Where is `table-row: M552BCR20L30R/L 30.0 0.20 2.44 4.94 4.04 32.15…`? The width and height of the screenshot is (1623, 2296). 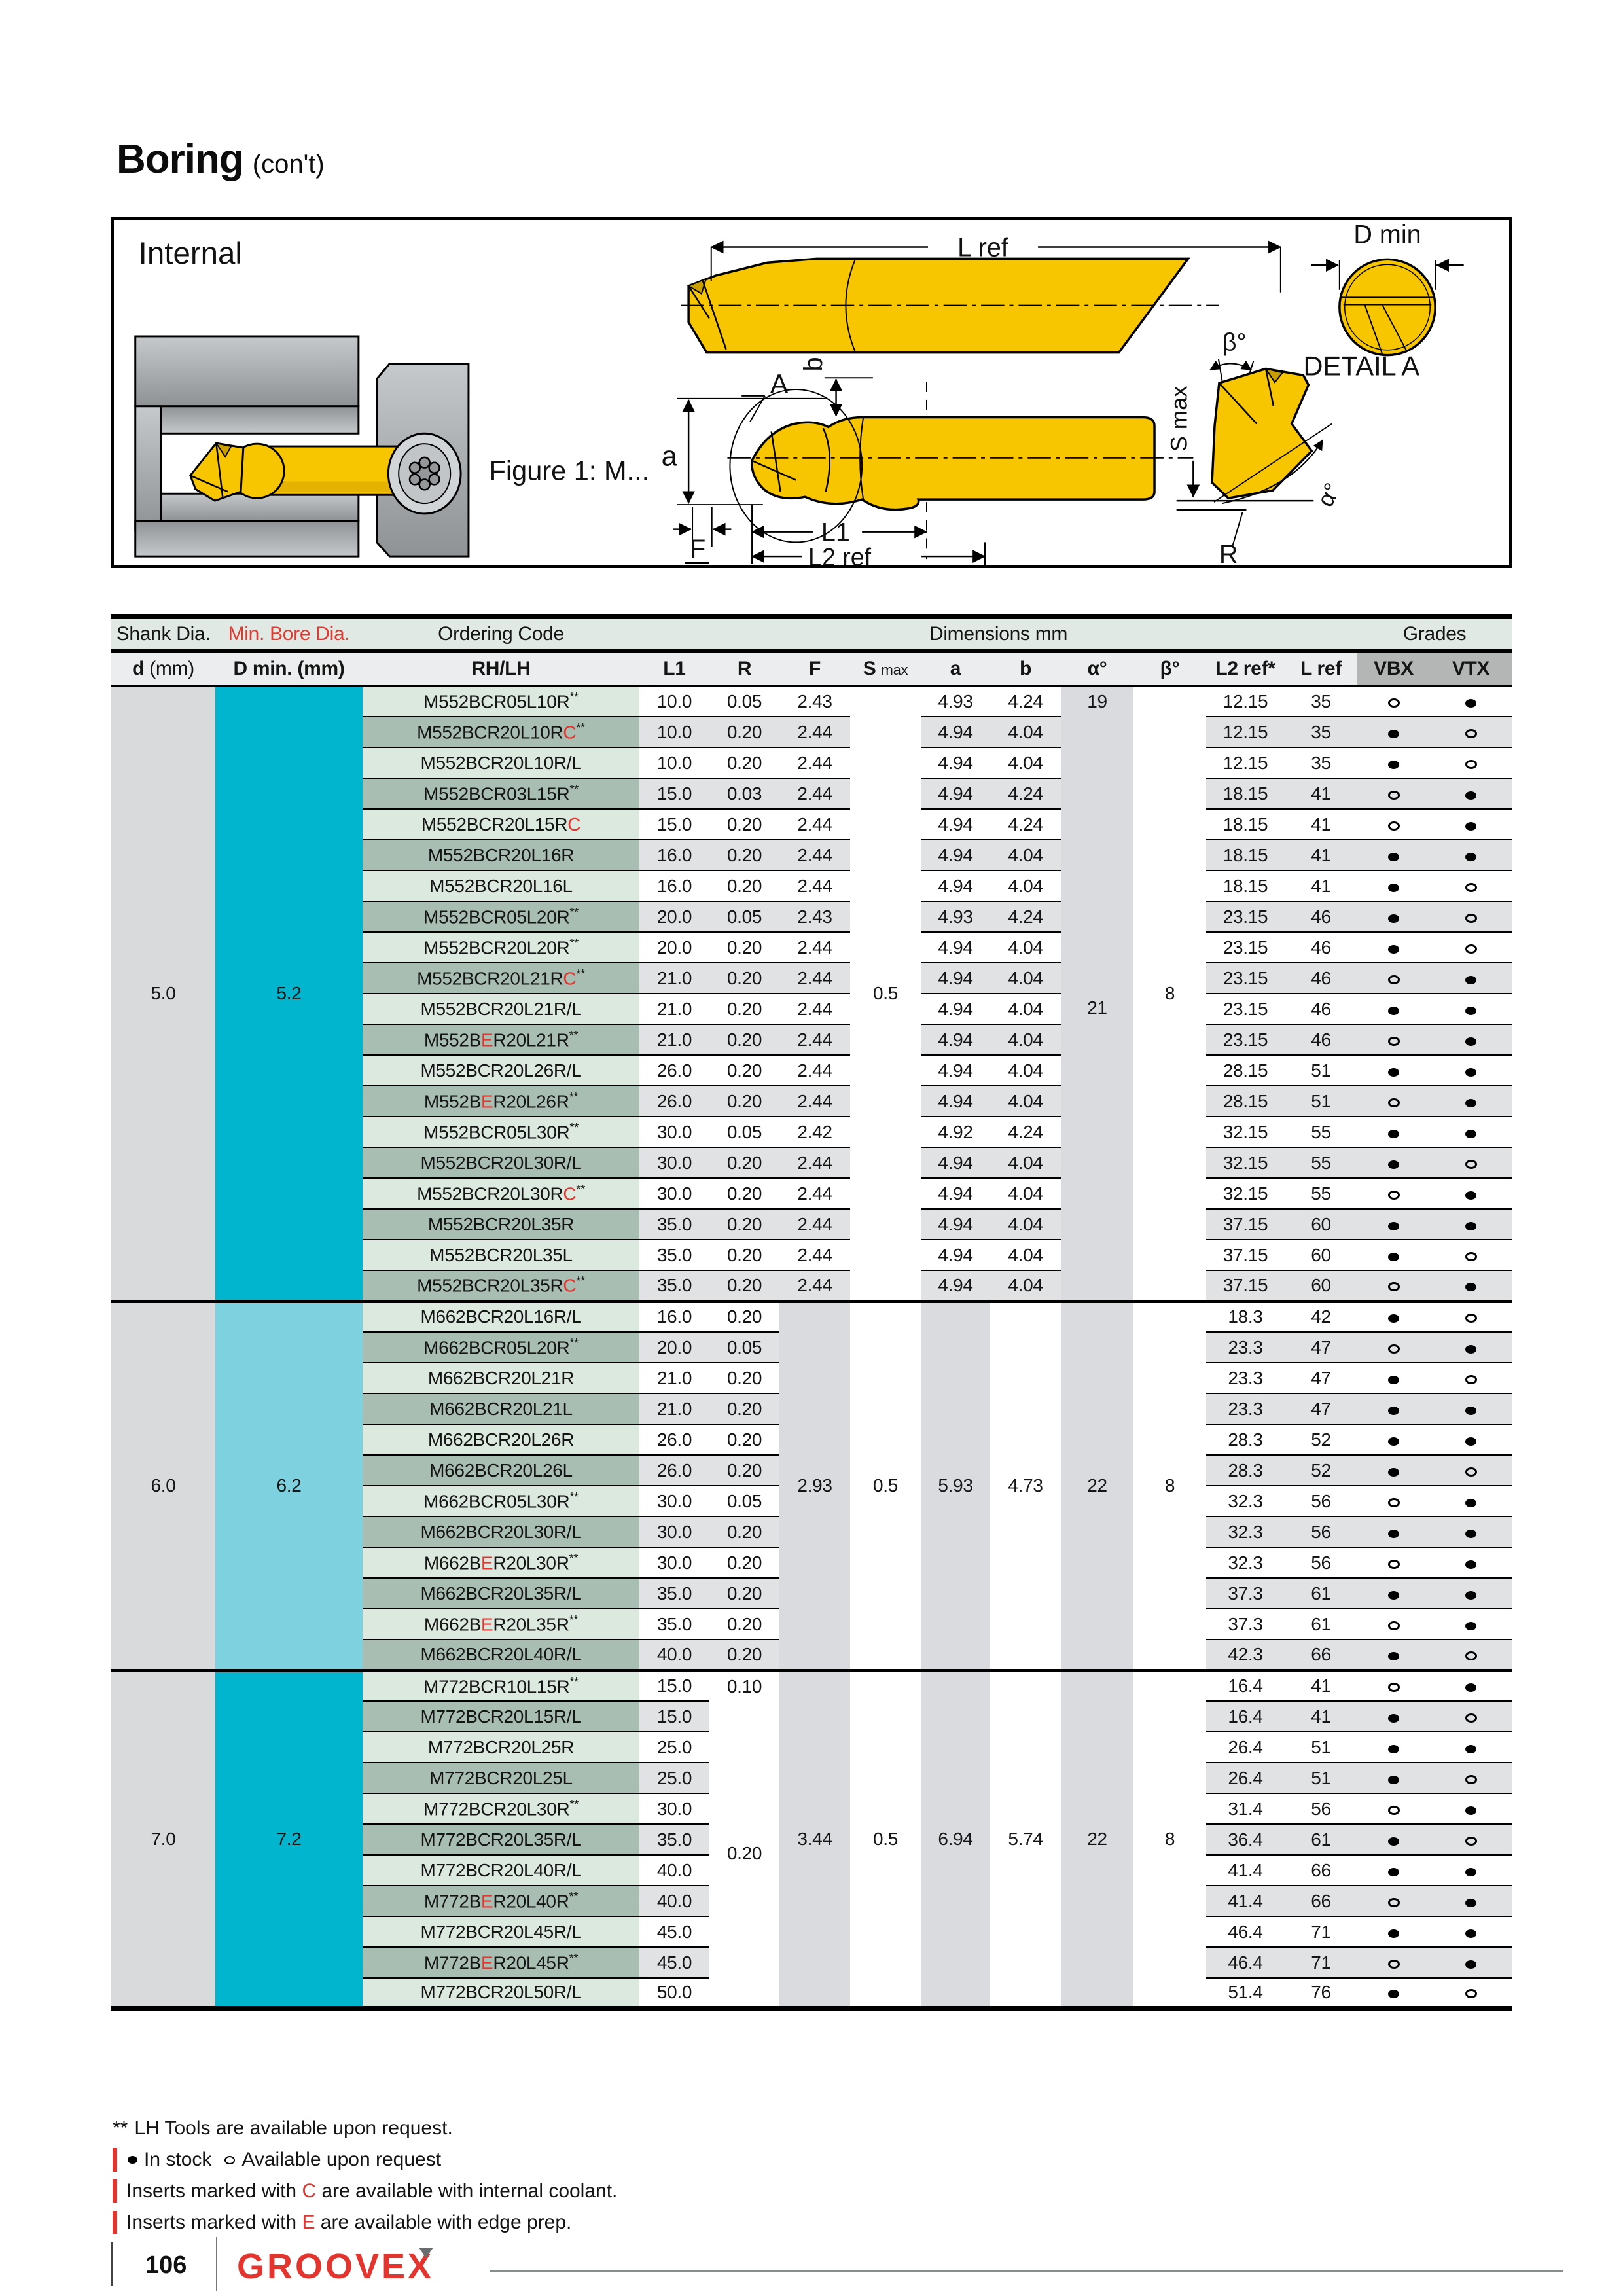
table-row: M552BCR20L30R/L 30.0 0.20 2.44 4.94 4.04 32.15… is located at coordinates (811, 1163).